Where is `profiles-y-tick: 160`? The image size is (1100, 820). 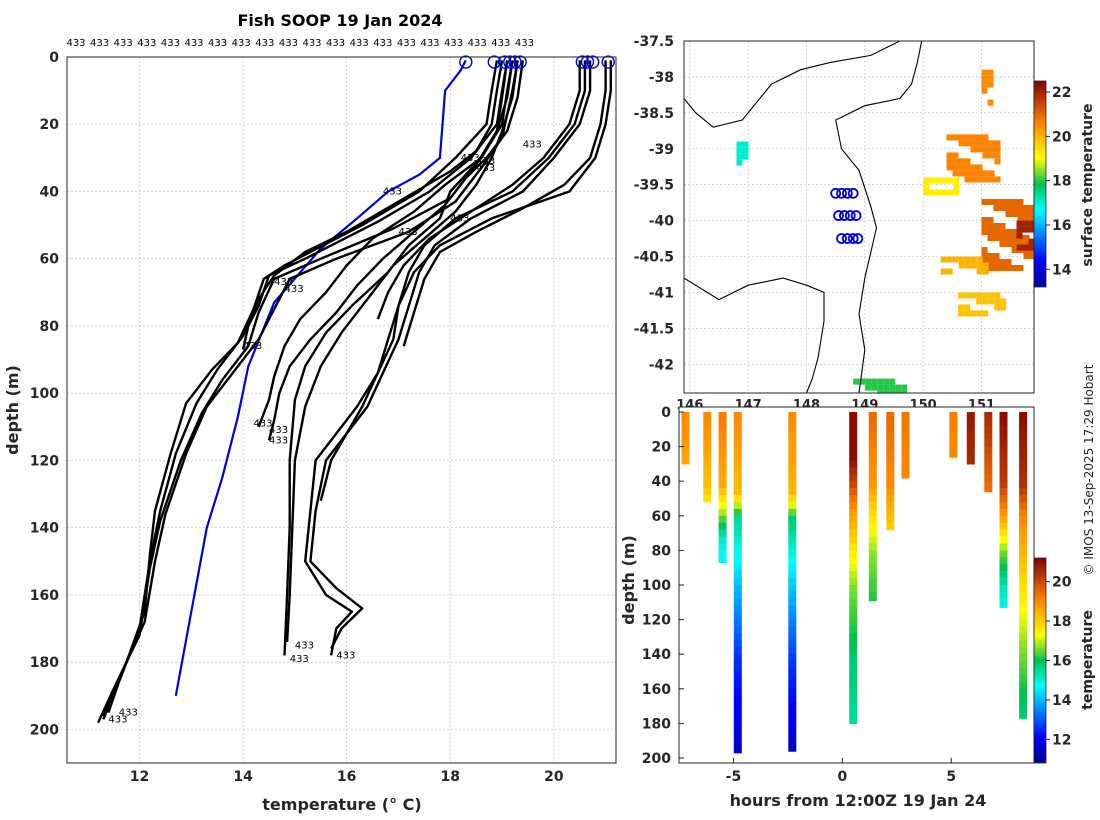 profiles-y-tick: 160 is located at coordinates (44, 596).